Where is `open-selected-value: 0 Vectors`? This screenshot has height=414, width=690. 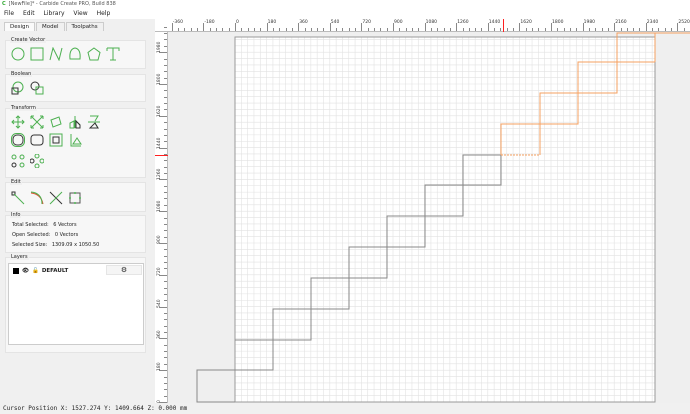 open-selected-value: 0 Vectors is located at coordinates (66, 235).